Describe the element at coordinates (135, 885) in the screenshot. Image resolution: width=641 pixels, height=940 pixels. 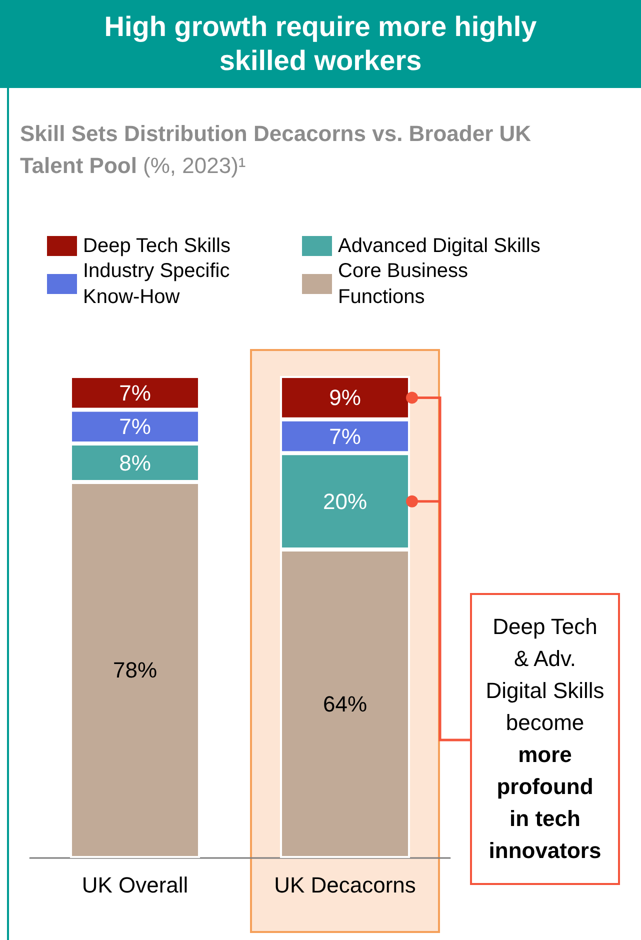
I see `x-tick-label: UK Overall` at that location.